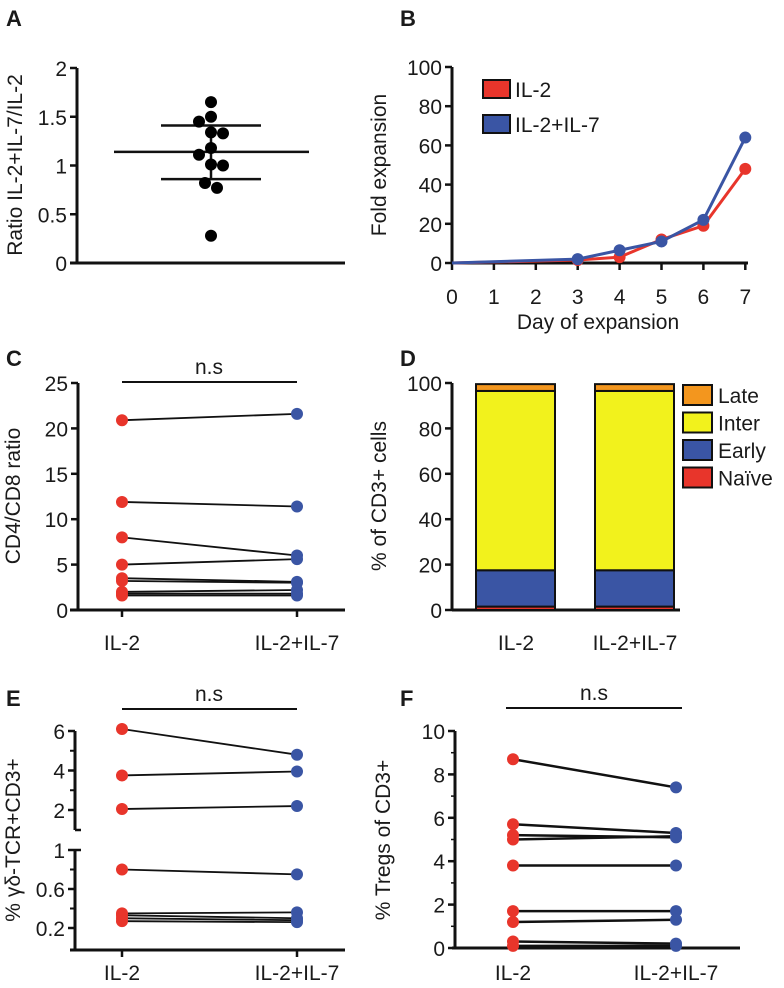  What do you see at coordinates (59, 732) in the screenshot?
I see `y-tick-label: 6` at bounding box center [59, 732].